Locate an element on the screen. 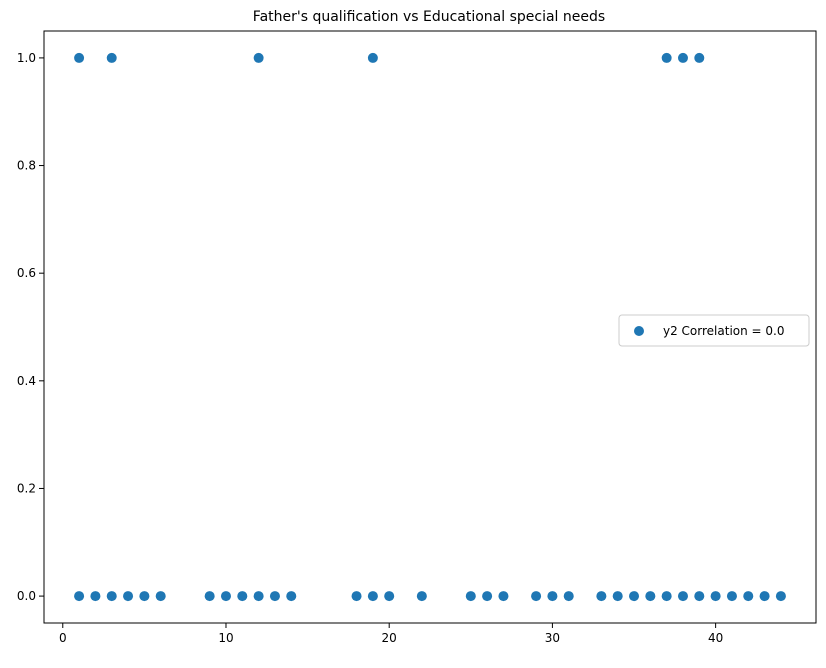 Image resolution: width=826 pixels, height=668 pixels. y-tick-label: 0.0 is located at coordinates (26, 596).